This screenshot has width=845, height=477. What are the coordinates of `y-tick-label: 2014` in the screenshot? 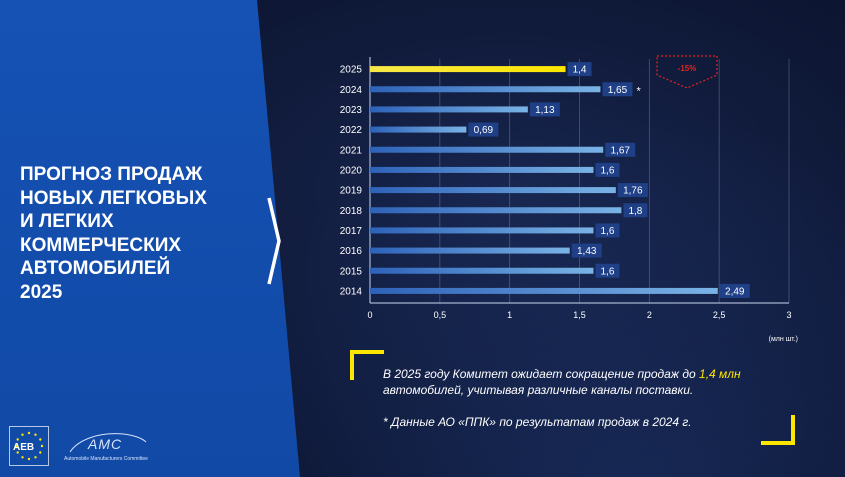 It's located at (351, 291).